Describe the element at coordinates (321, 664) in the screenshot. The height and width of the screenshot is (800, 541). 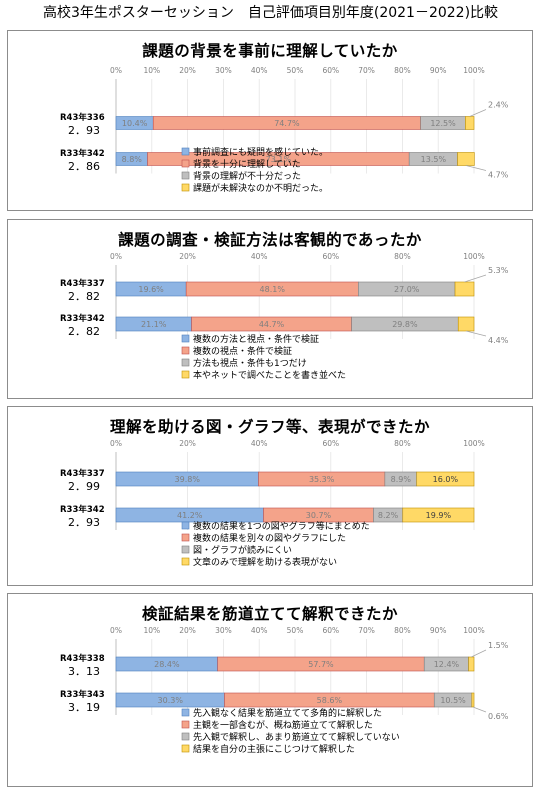
I see `data-label: 57.7%` at that location.